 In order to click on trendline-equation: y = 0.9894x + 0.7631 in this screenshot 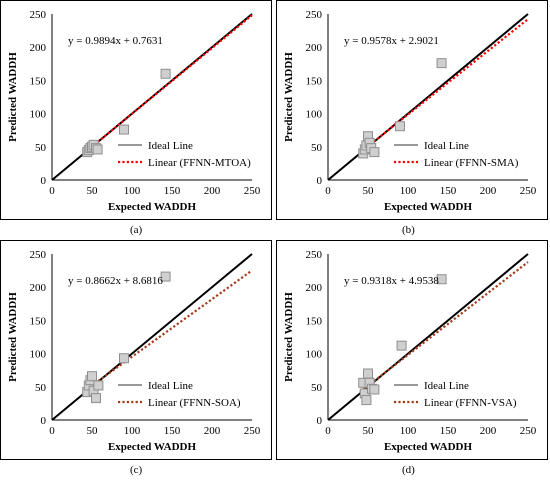, I will do `click(115, 41)`.